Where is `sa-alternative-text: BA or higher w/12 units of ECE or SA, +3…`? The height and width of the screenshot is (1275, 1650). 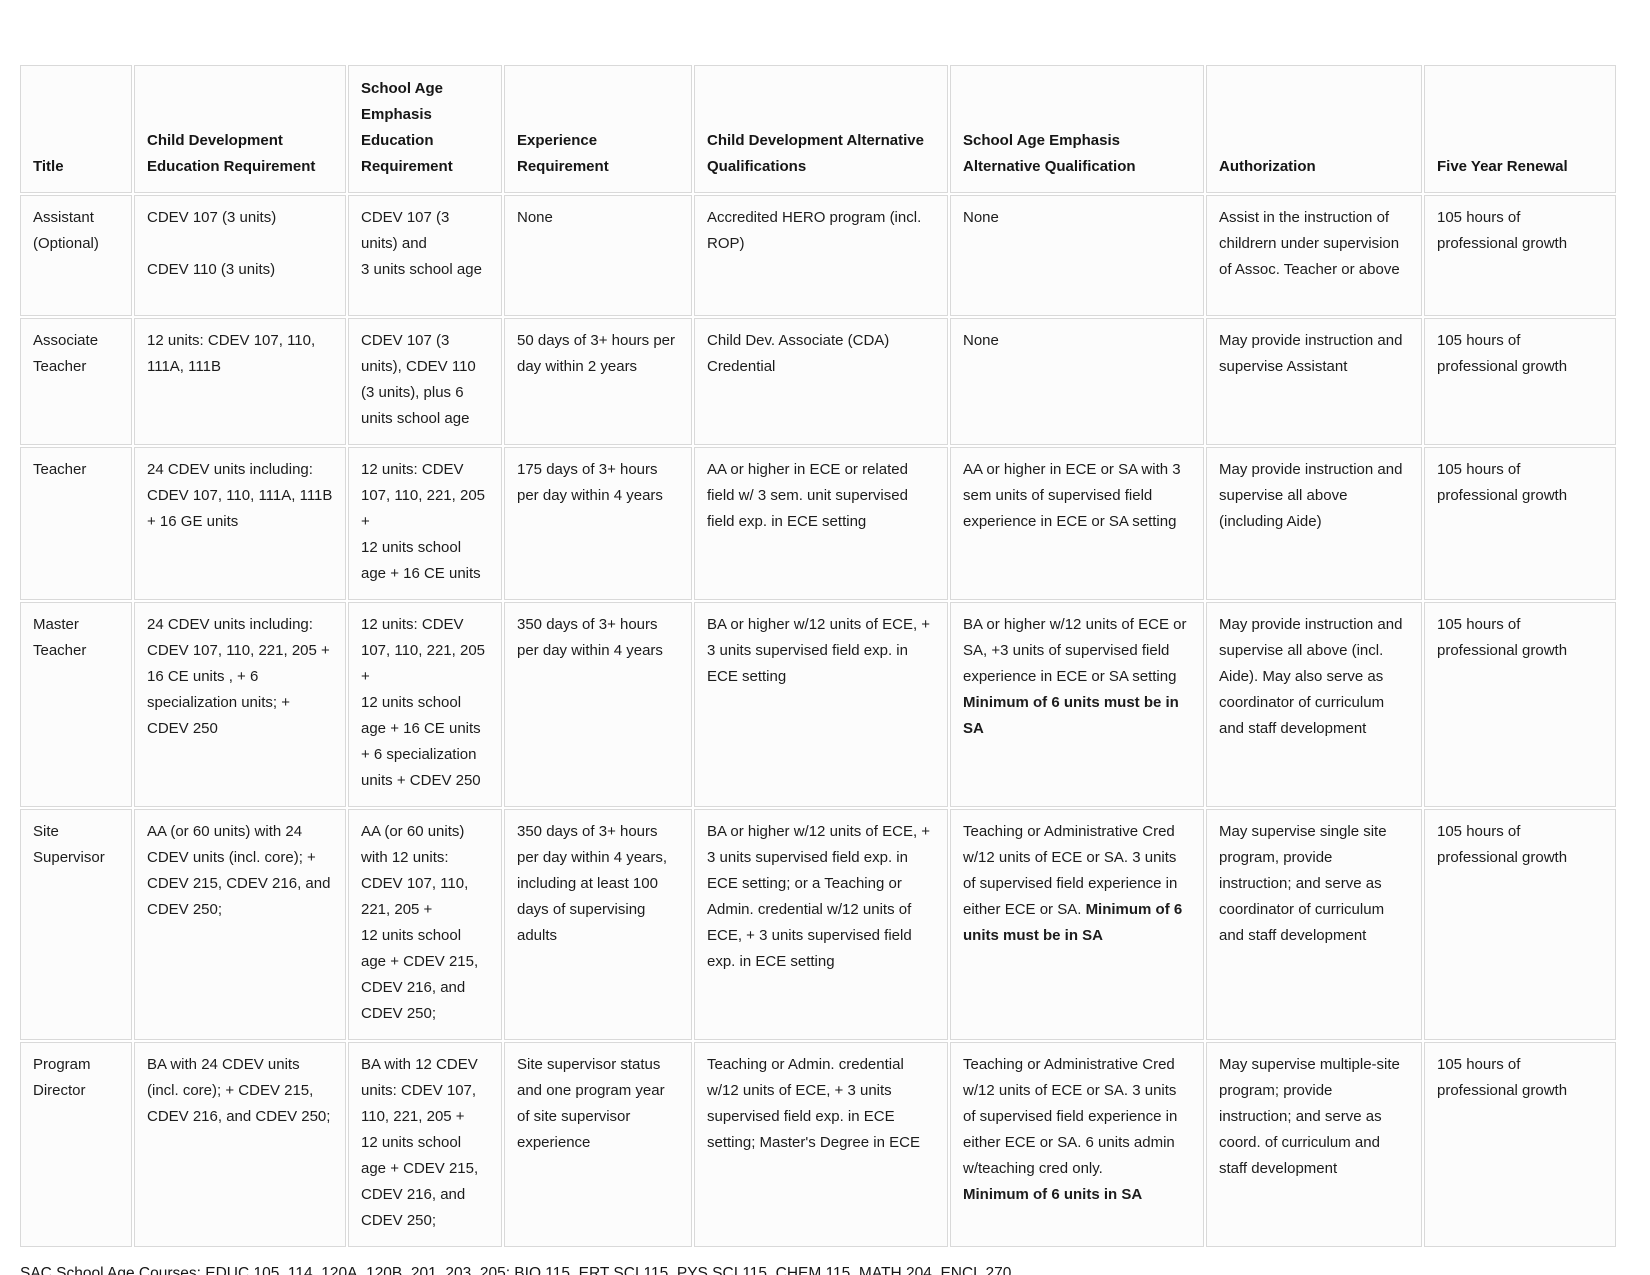
sa-alternative-text: BA or higher w/12 units of ECE or SA, +3… is located at coordinates (1075, 650).